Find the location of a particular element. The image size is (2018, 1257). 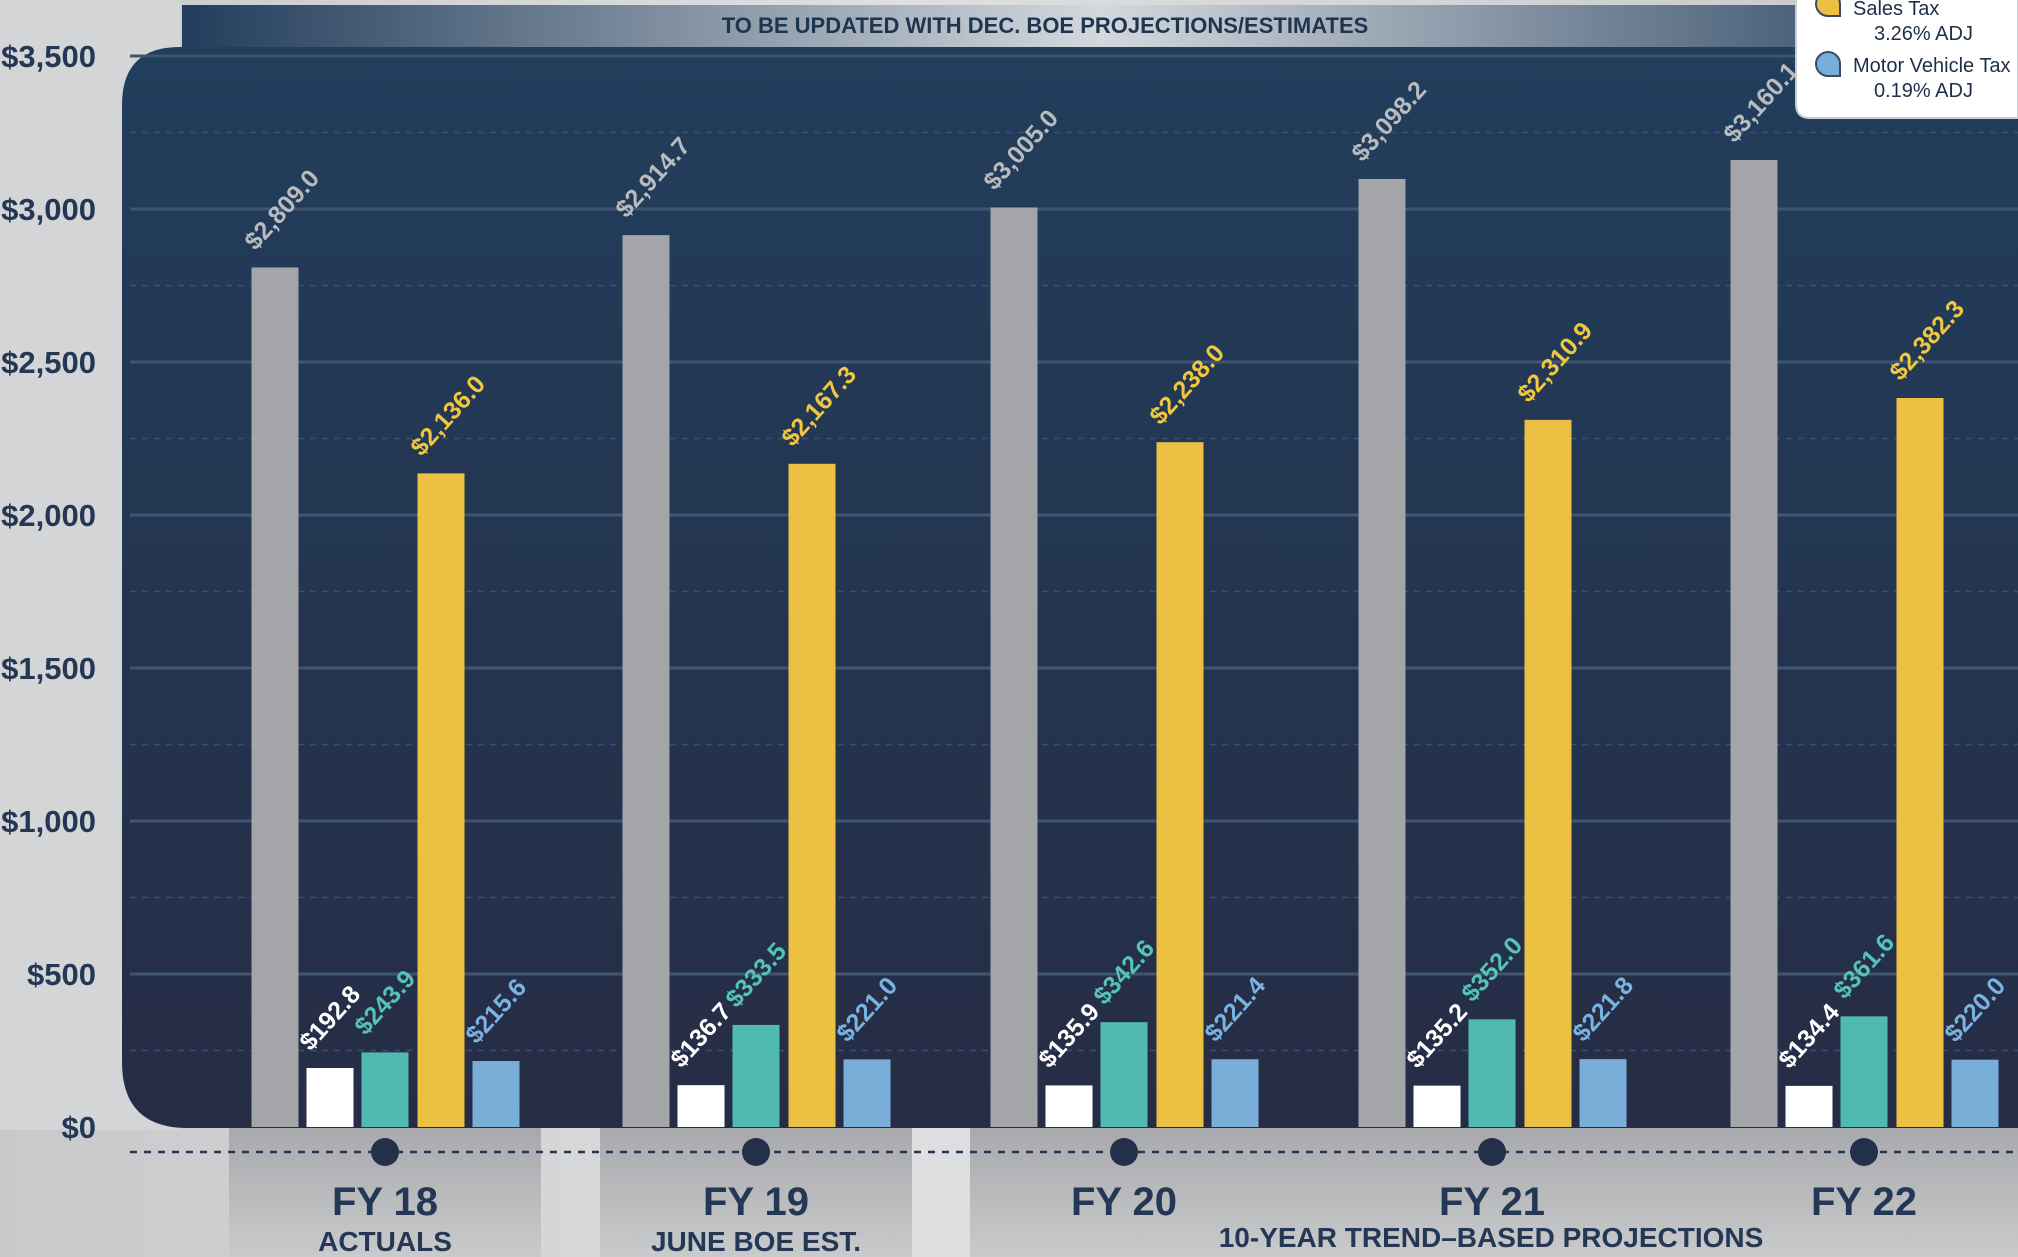

legend-box is located at coordinates (1906, 59).